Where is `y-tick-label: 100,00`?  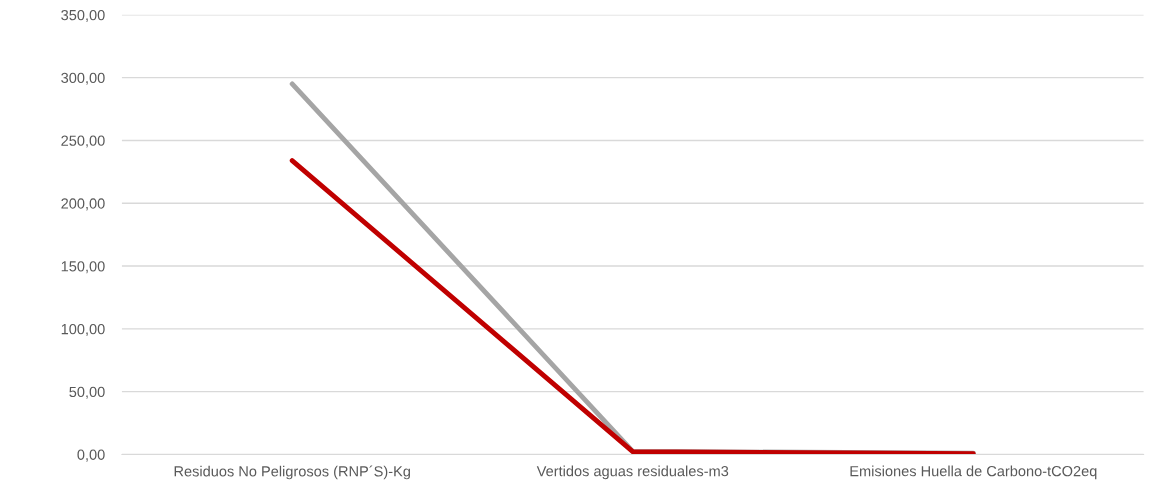
y-tick-label: 100,00 is located at coordinates (83, 330).